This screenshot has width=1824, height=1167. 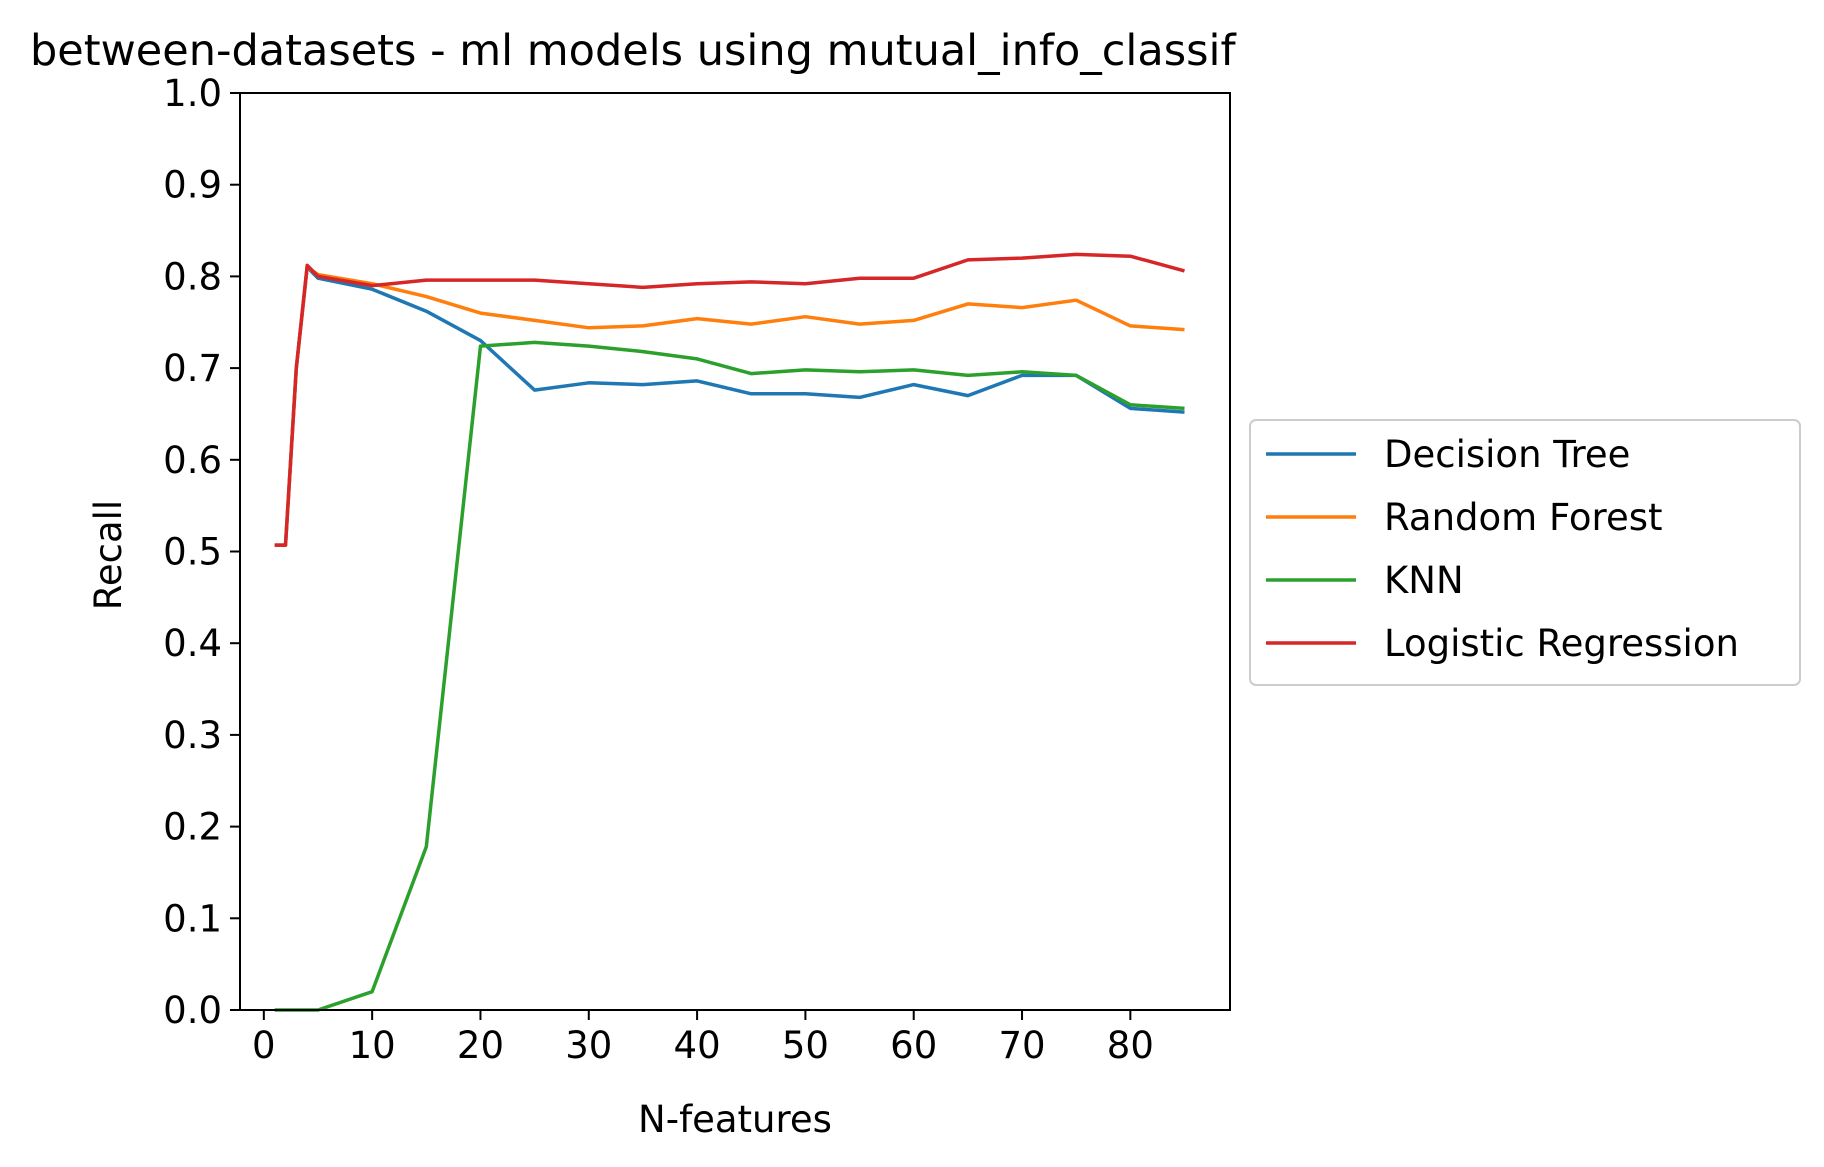 What do you see at coordinates (192, 643) in the screenshot?
I see `y-tick-label: 0.4` at bounding box center [192, 643].